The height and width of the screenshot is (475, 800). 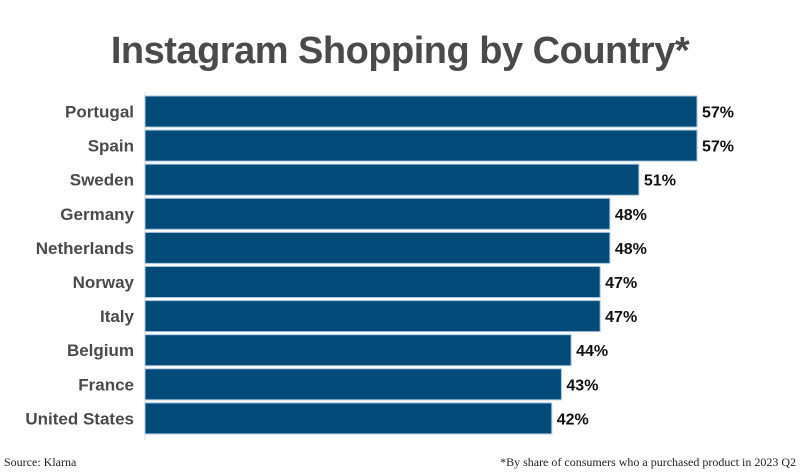 What do you see at coordinates (40, 462) in the screenshot?
I see `source-note: Source: Klarna` at bounding box center [40, 462].